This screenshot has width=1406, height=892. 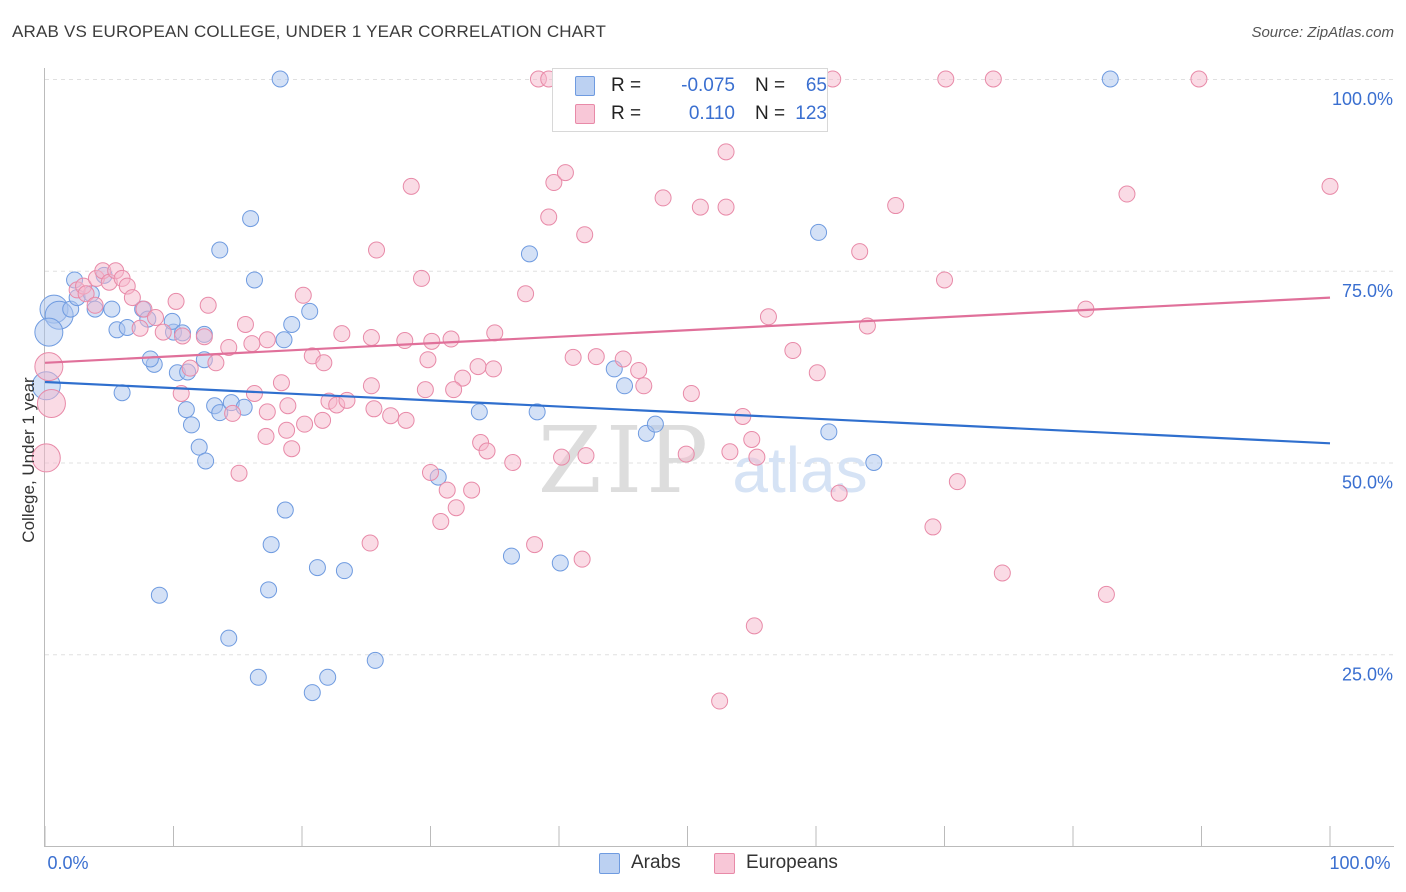 What do you see at coordinates (811, 113) in the screenshot?
I see `europeans-n-value: 123` at bounding box center [811, 113].